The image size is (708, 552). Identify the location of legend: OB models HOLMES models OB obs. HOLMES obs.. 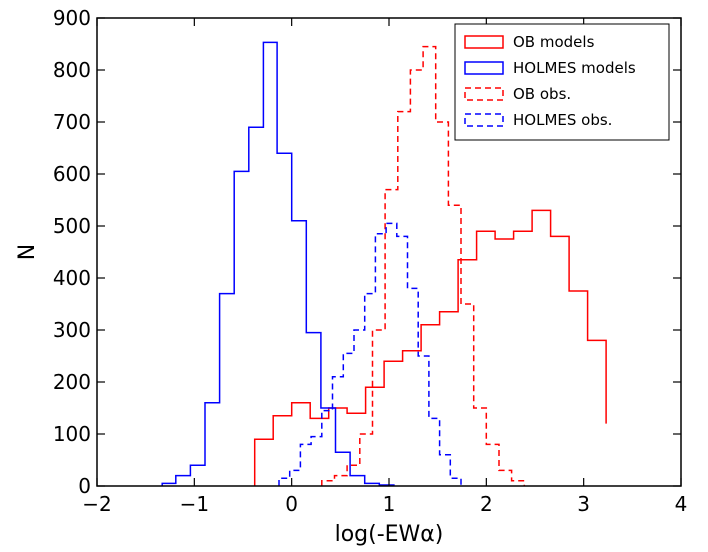
(562, 82).